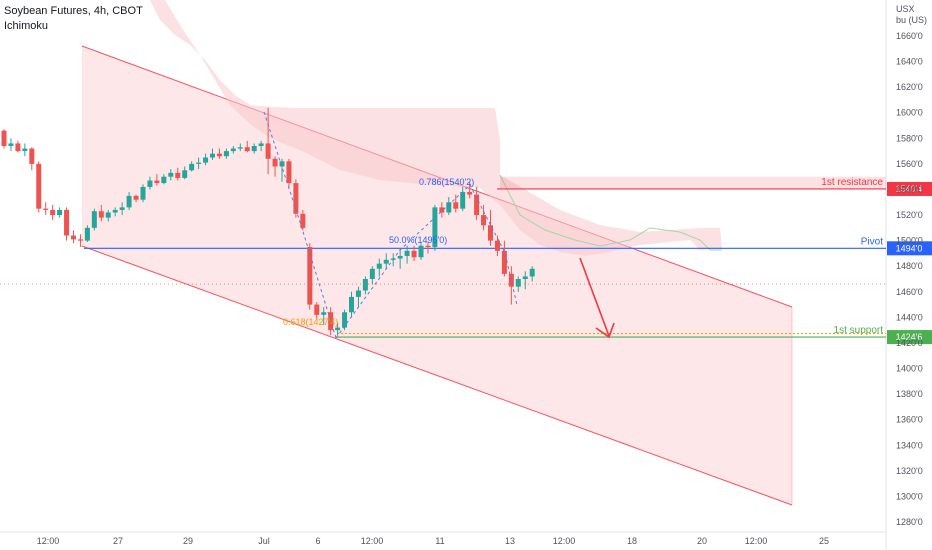 This screenshot has height=550, width=932. I want to click on price-tick-label: 1380'0, so click(909, 394).